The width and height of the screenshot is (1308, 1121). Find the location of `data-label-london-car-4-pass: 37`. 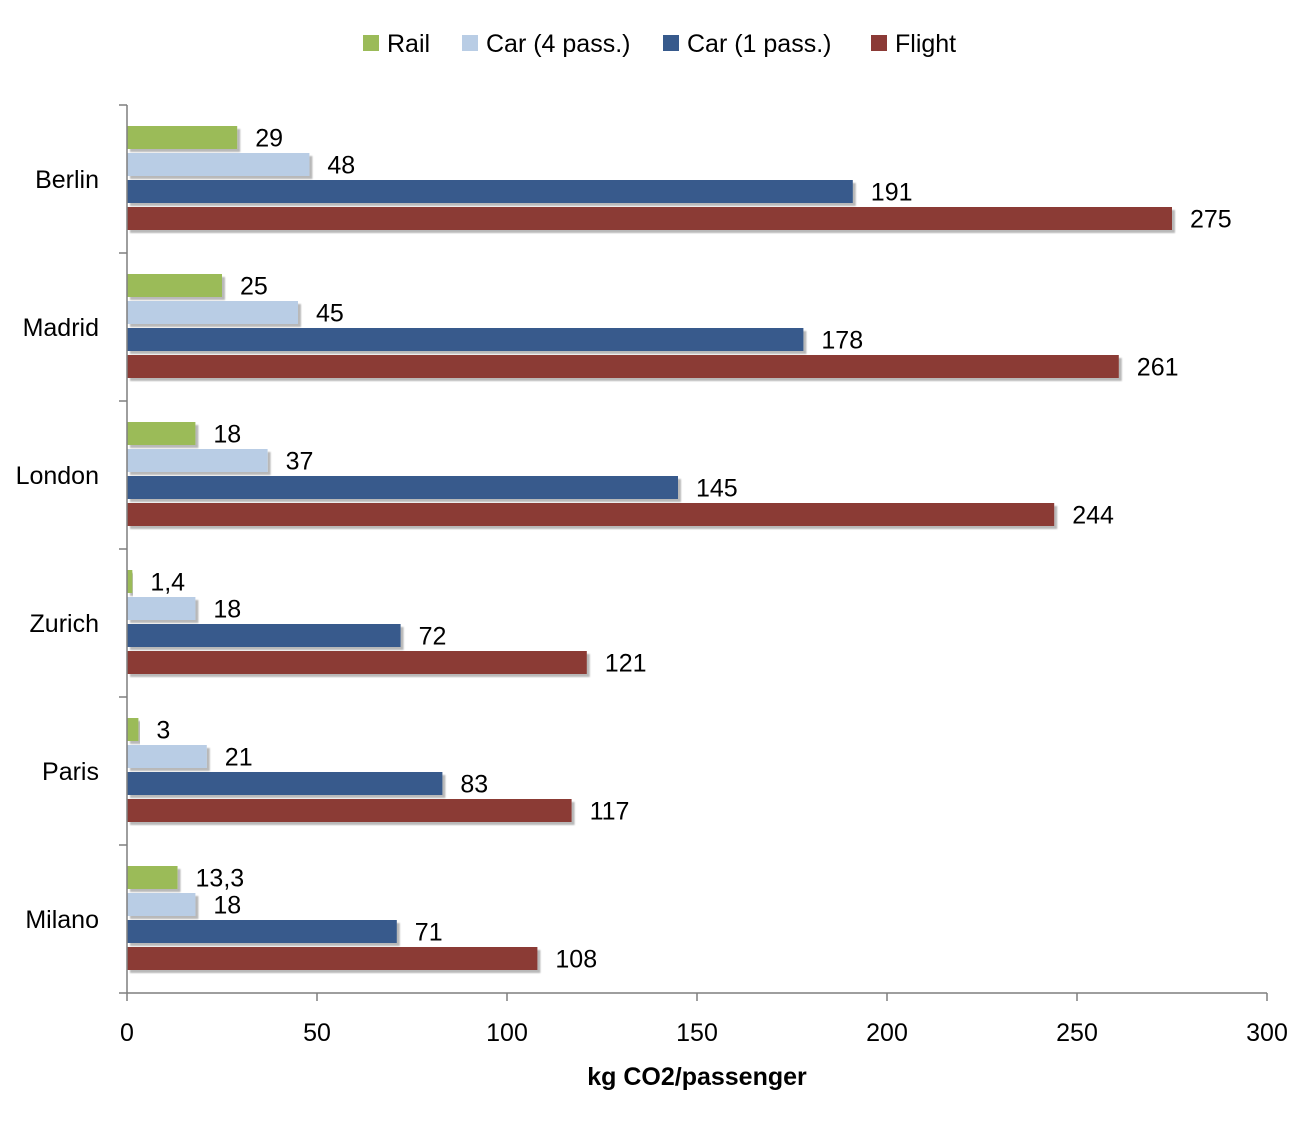

data-label-london-car-4-pass: 37 is located at coordinates (300, 462).